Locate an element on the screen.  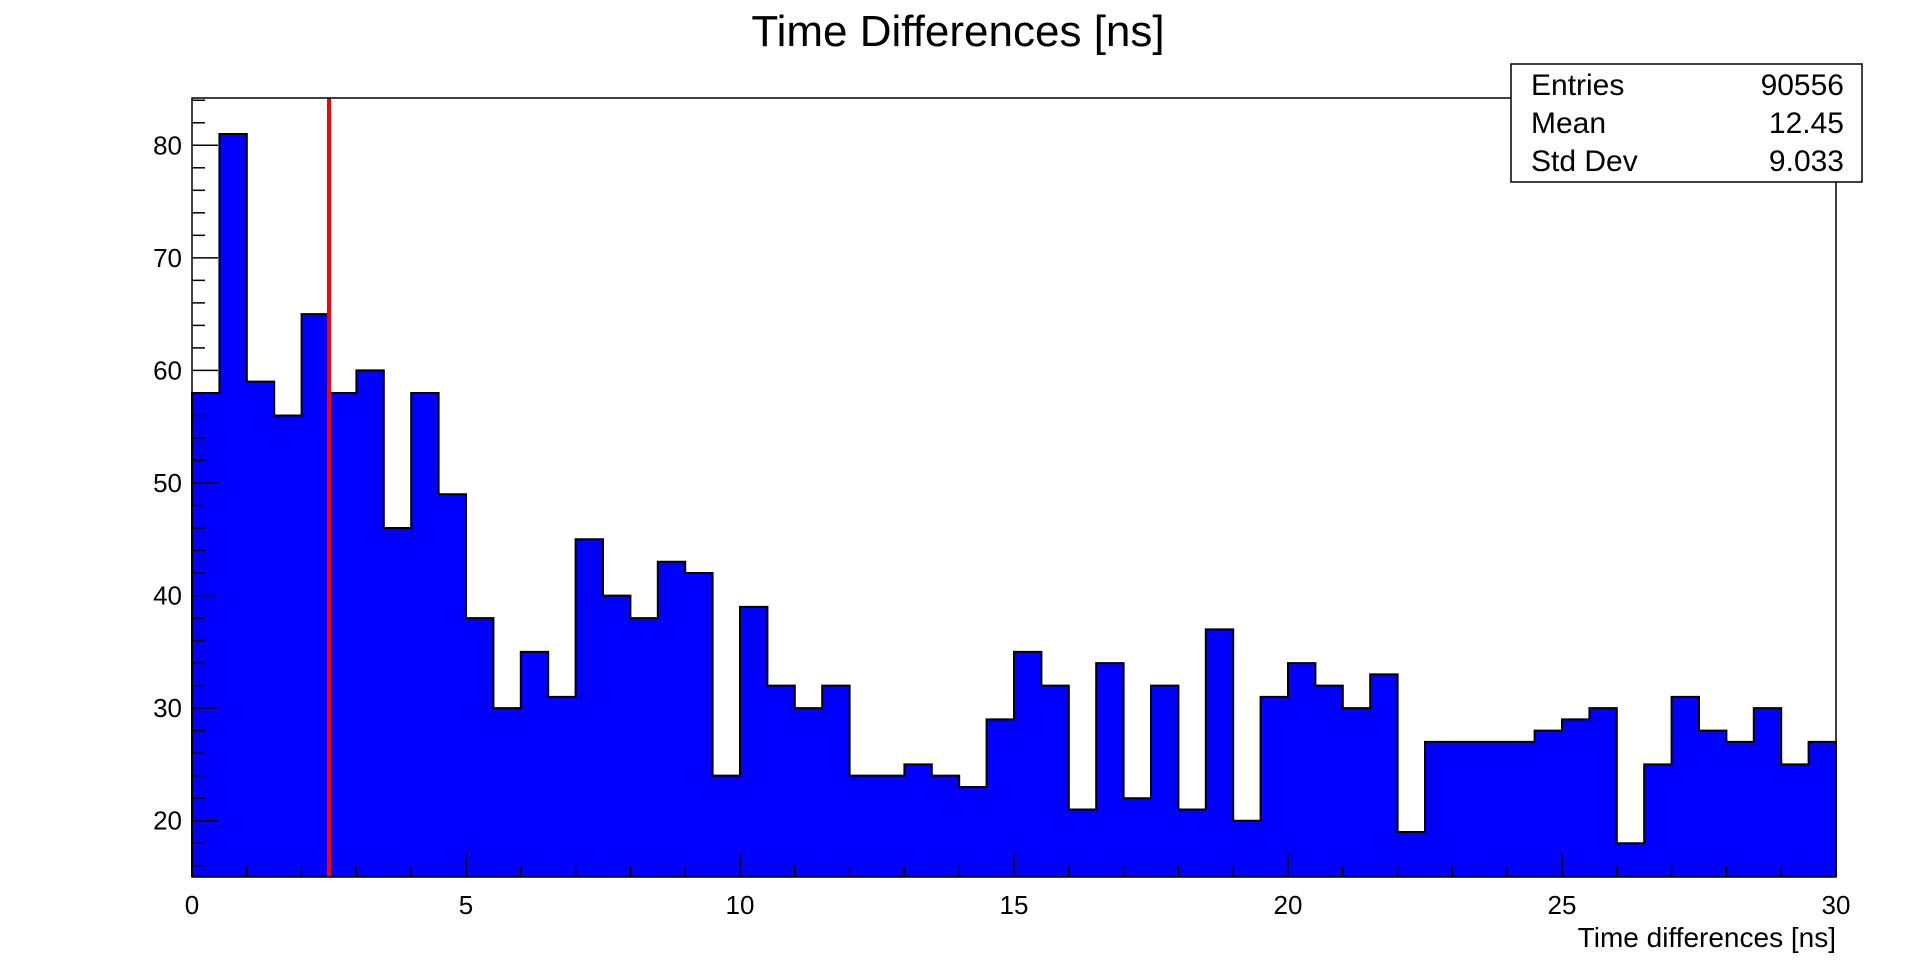
stats-label: Std Dev is located at coordinates (1584, 161).